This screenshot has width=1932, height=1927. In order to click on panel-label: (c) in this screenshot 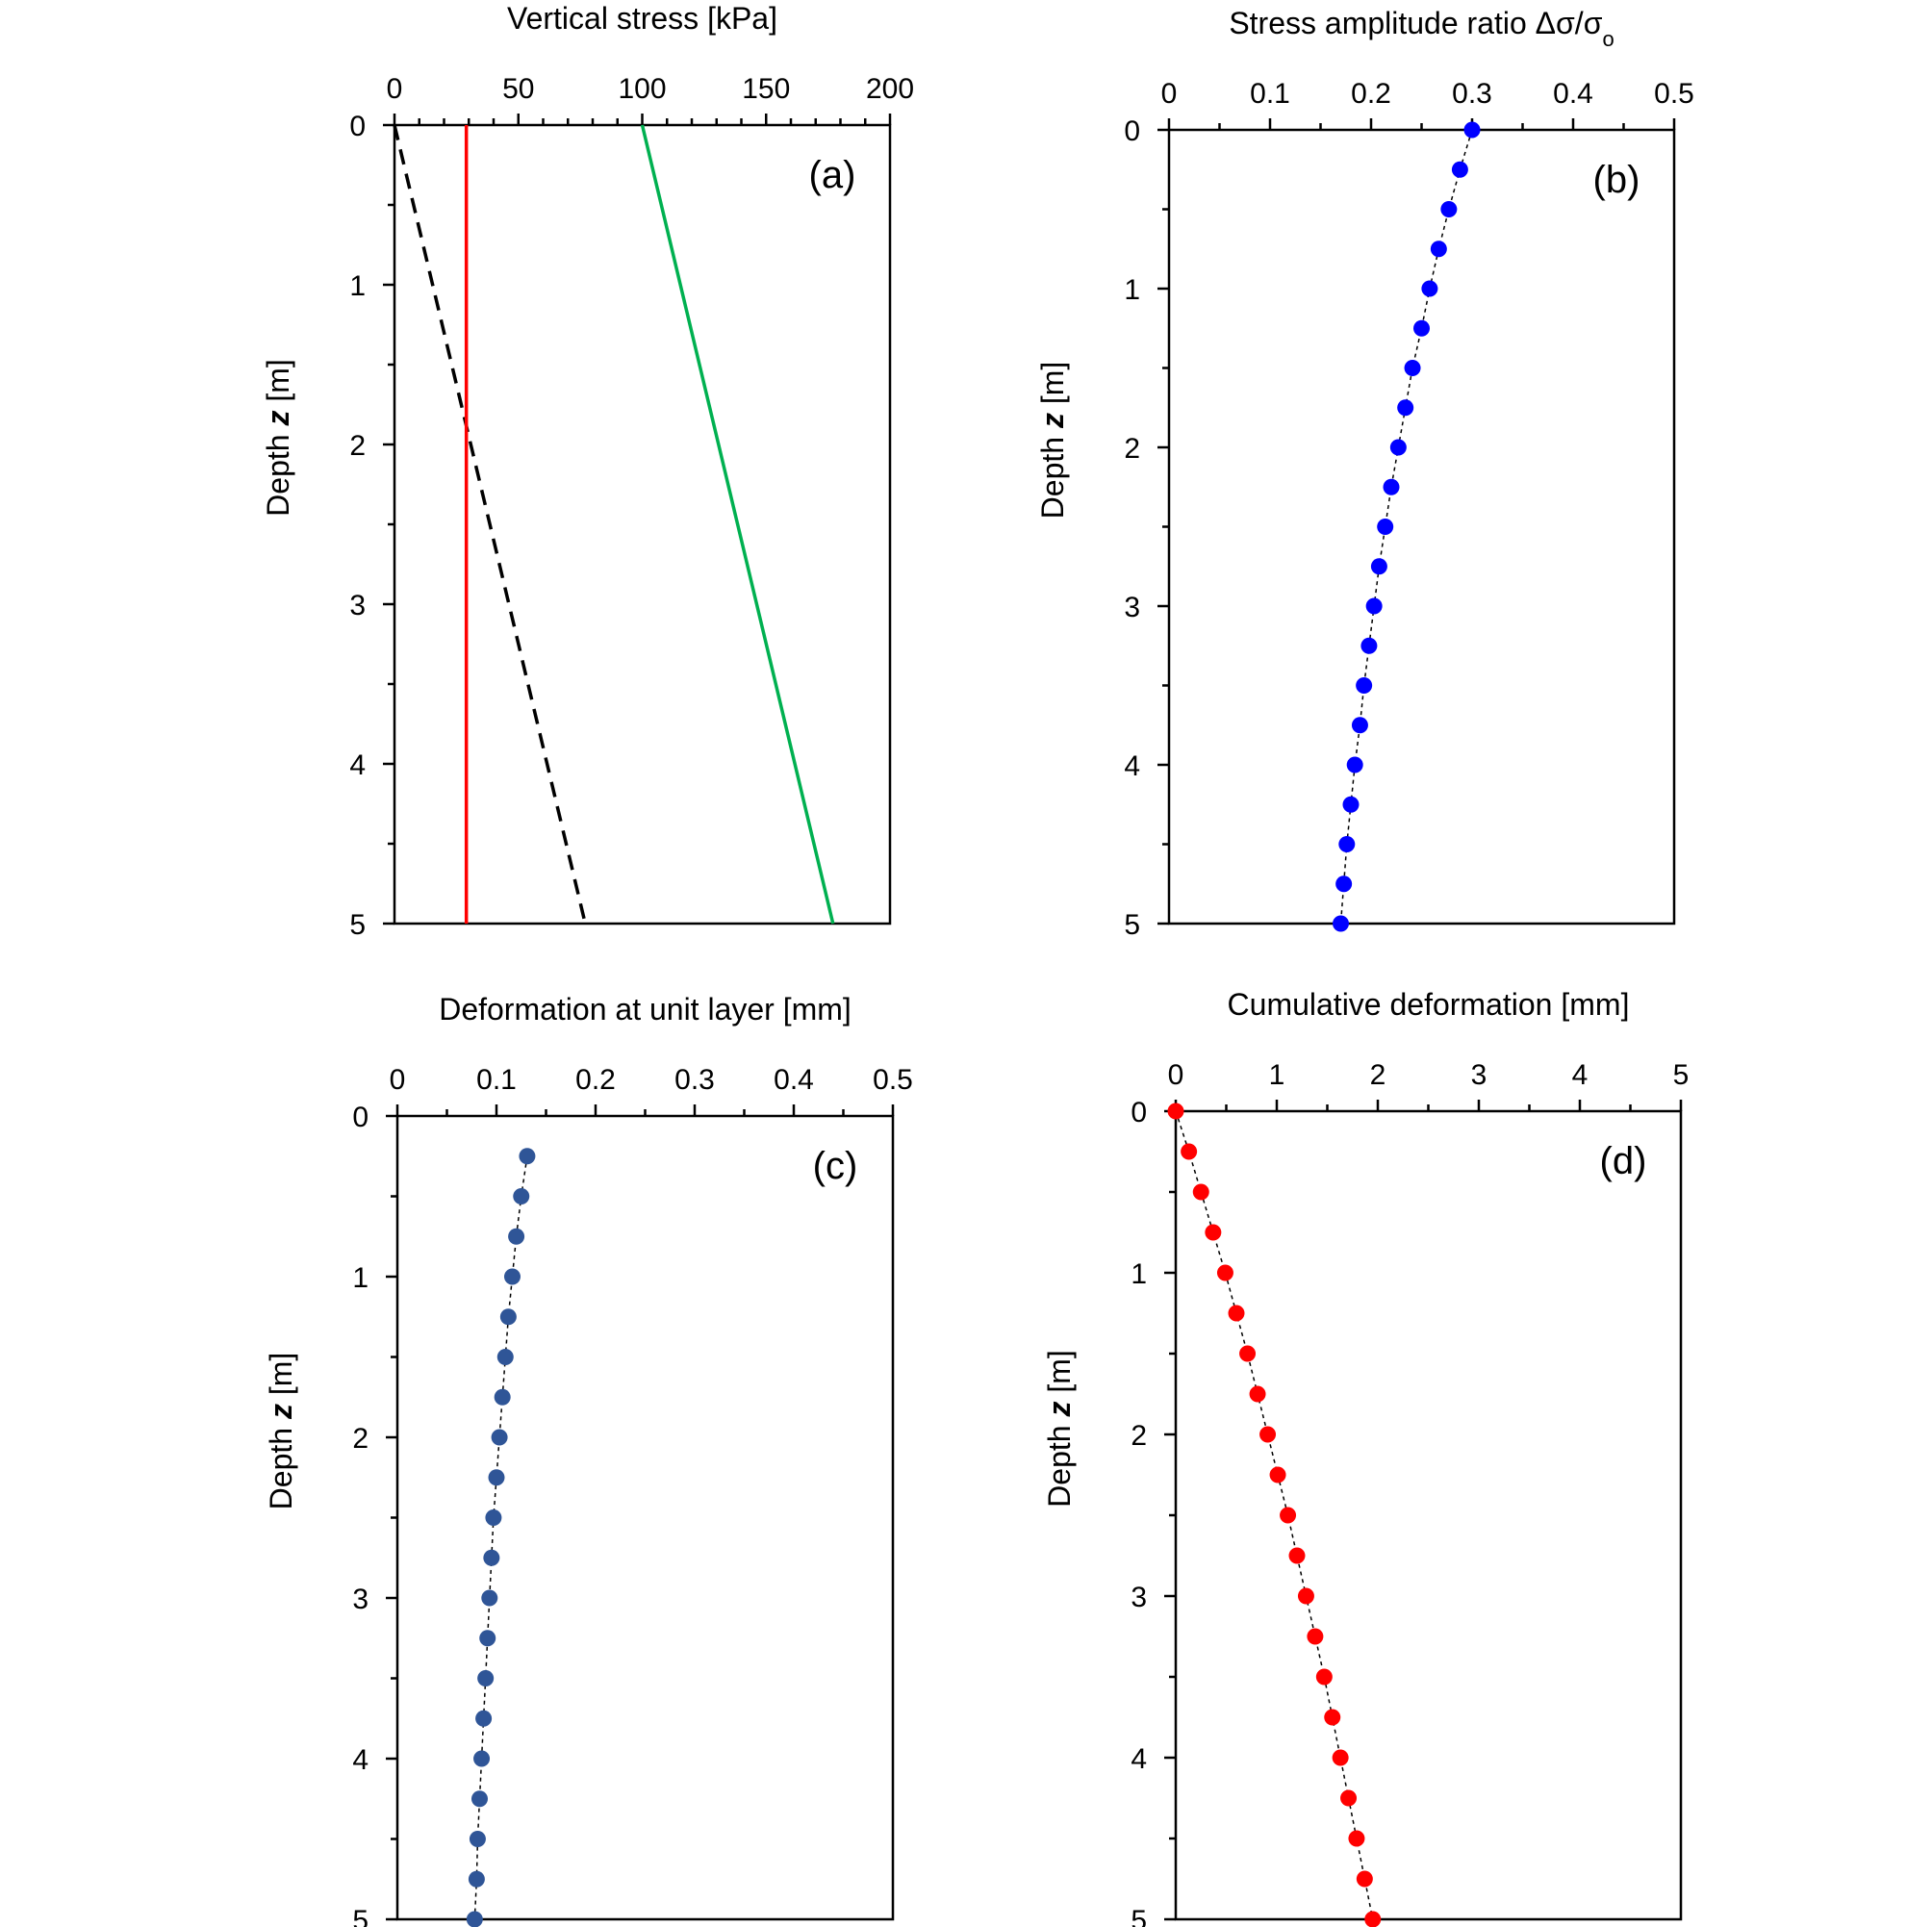, I will do `click(835, 1166)`.